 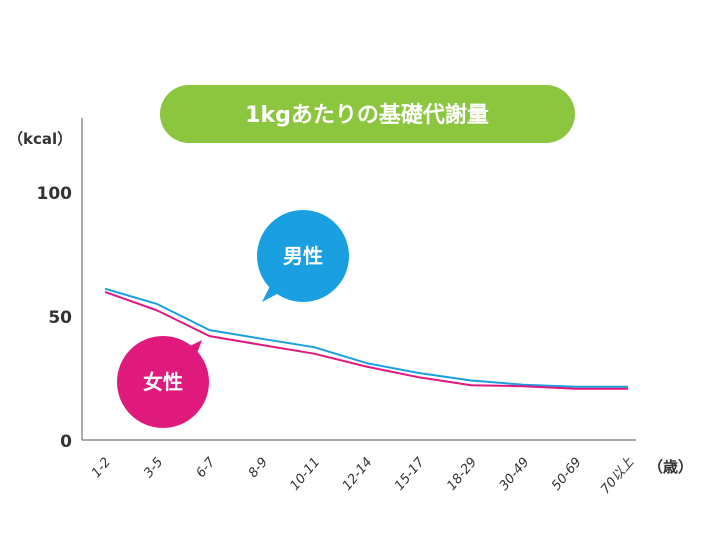 What do you see at coordinates (66, 442) in the screenshot?
I see `y-tick-label: 0` at bounding box center [66, 442].